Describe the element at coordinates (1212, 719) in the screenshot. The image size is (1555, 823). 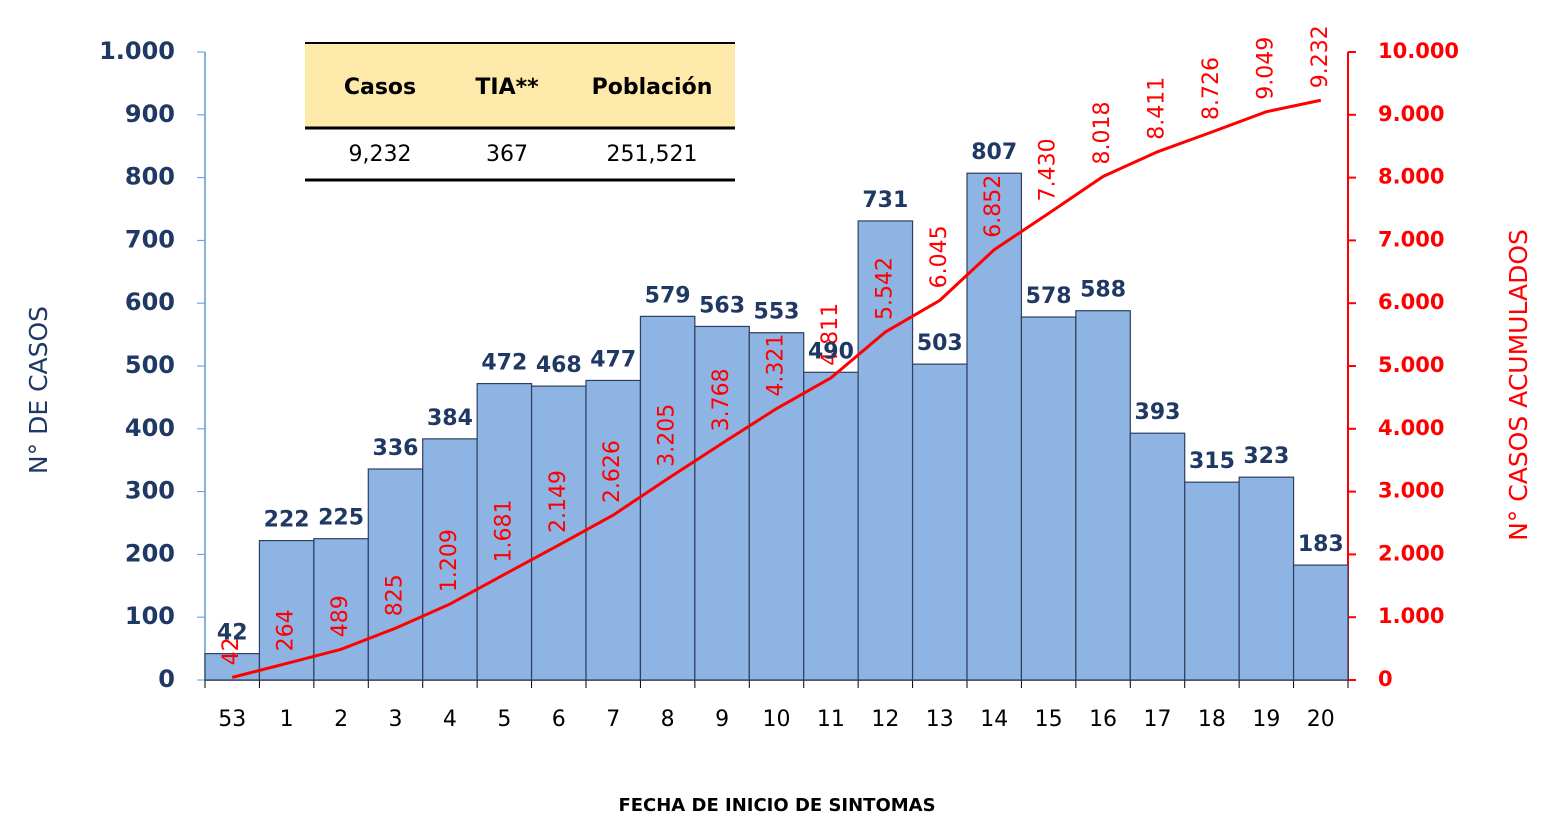
I see `x-tick-label: 18` at that location.